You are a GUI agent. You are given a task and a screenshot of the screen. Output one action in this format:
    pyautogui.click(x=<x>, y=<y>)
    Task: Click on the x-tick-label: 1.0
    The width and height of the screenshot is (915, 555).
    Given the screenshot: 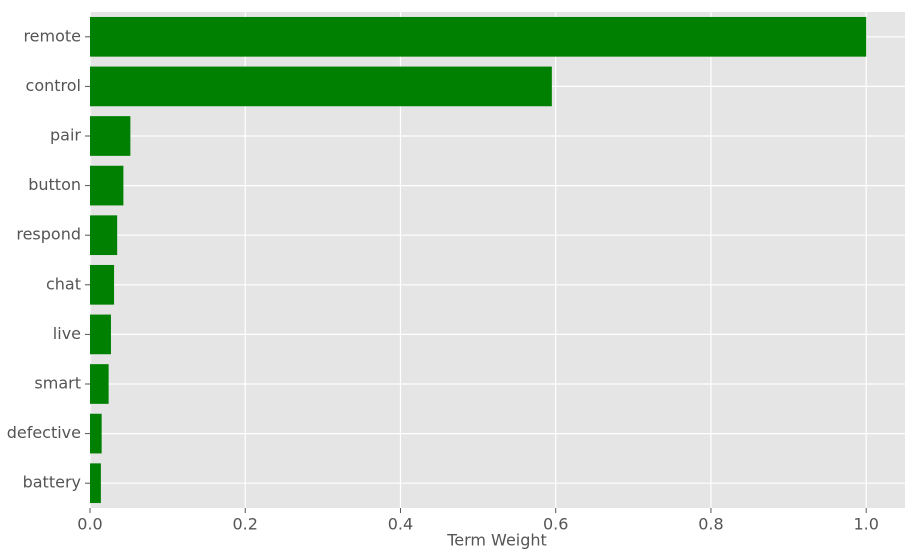 What is the action you would take?
    pyautogui.click(x=865, y=524)
    